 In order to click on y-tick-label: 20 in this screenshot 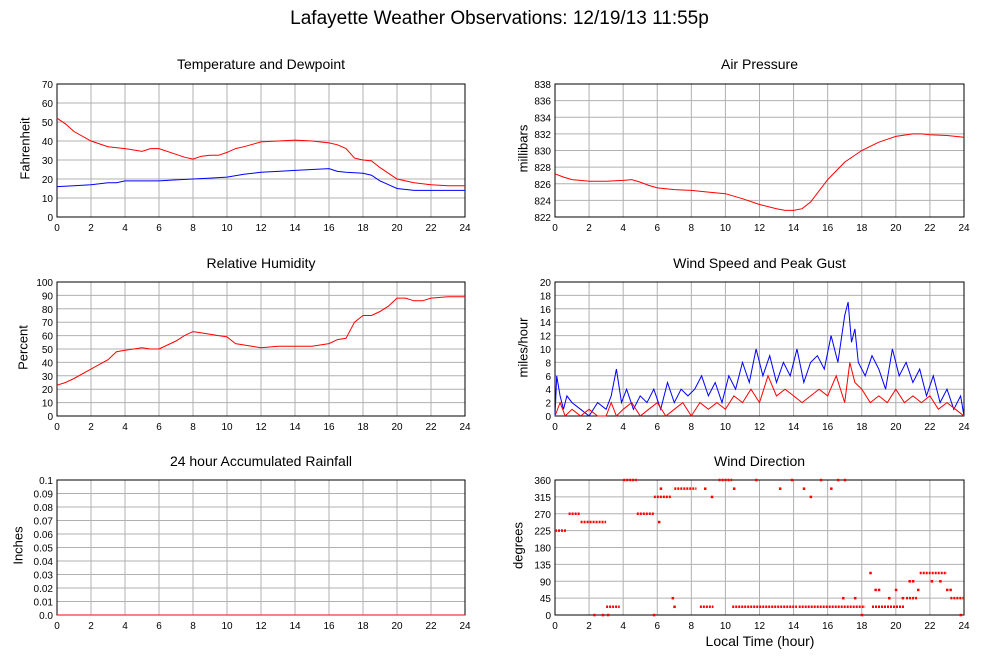, I will do `click(48, 180)`.